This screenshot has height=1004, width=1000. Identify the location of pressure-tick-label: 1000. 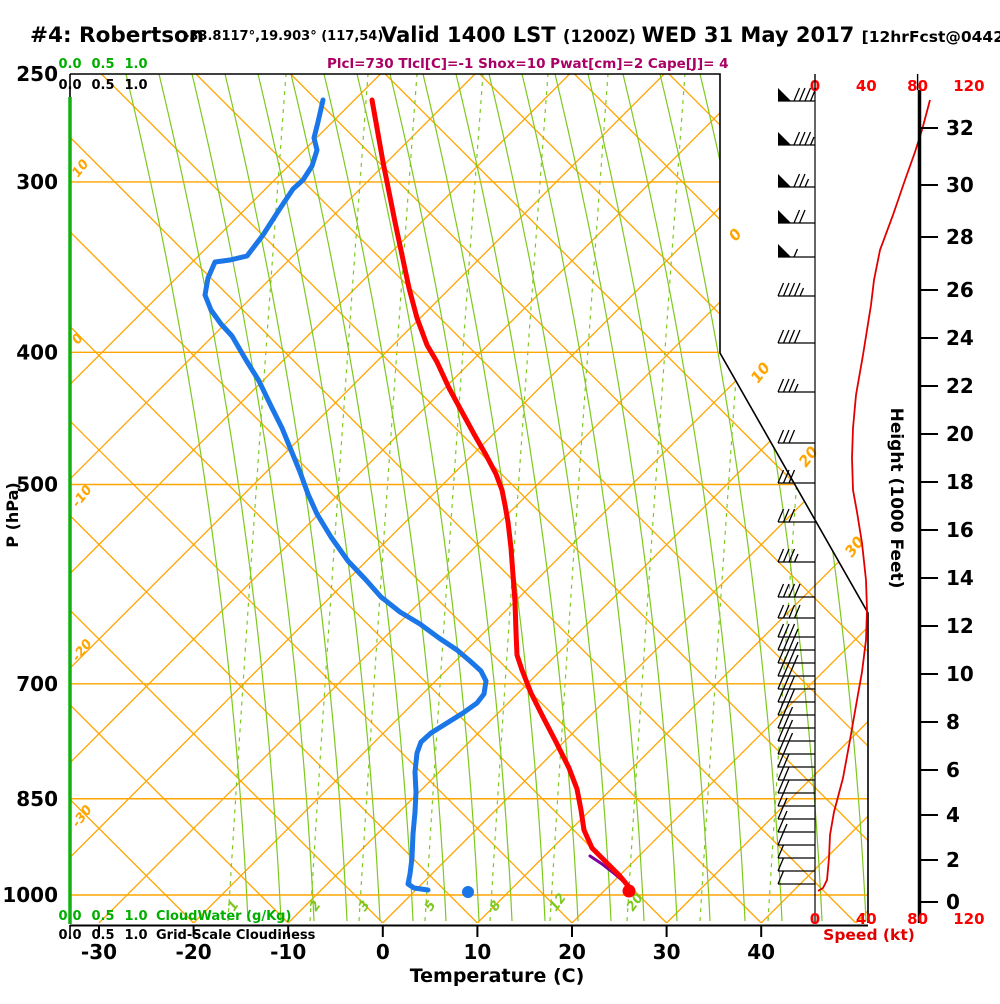
(30, 895).